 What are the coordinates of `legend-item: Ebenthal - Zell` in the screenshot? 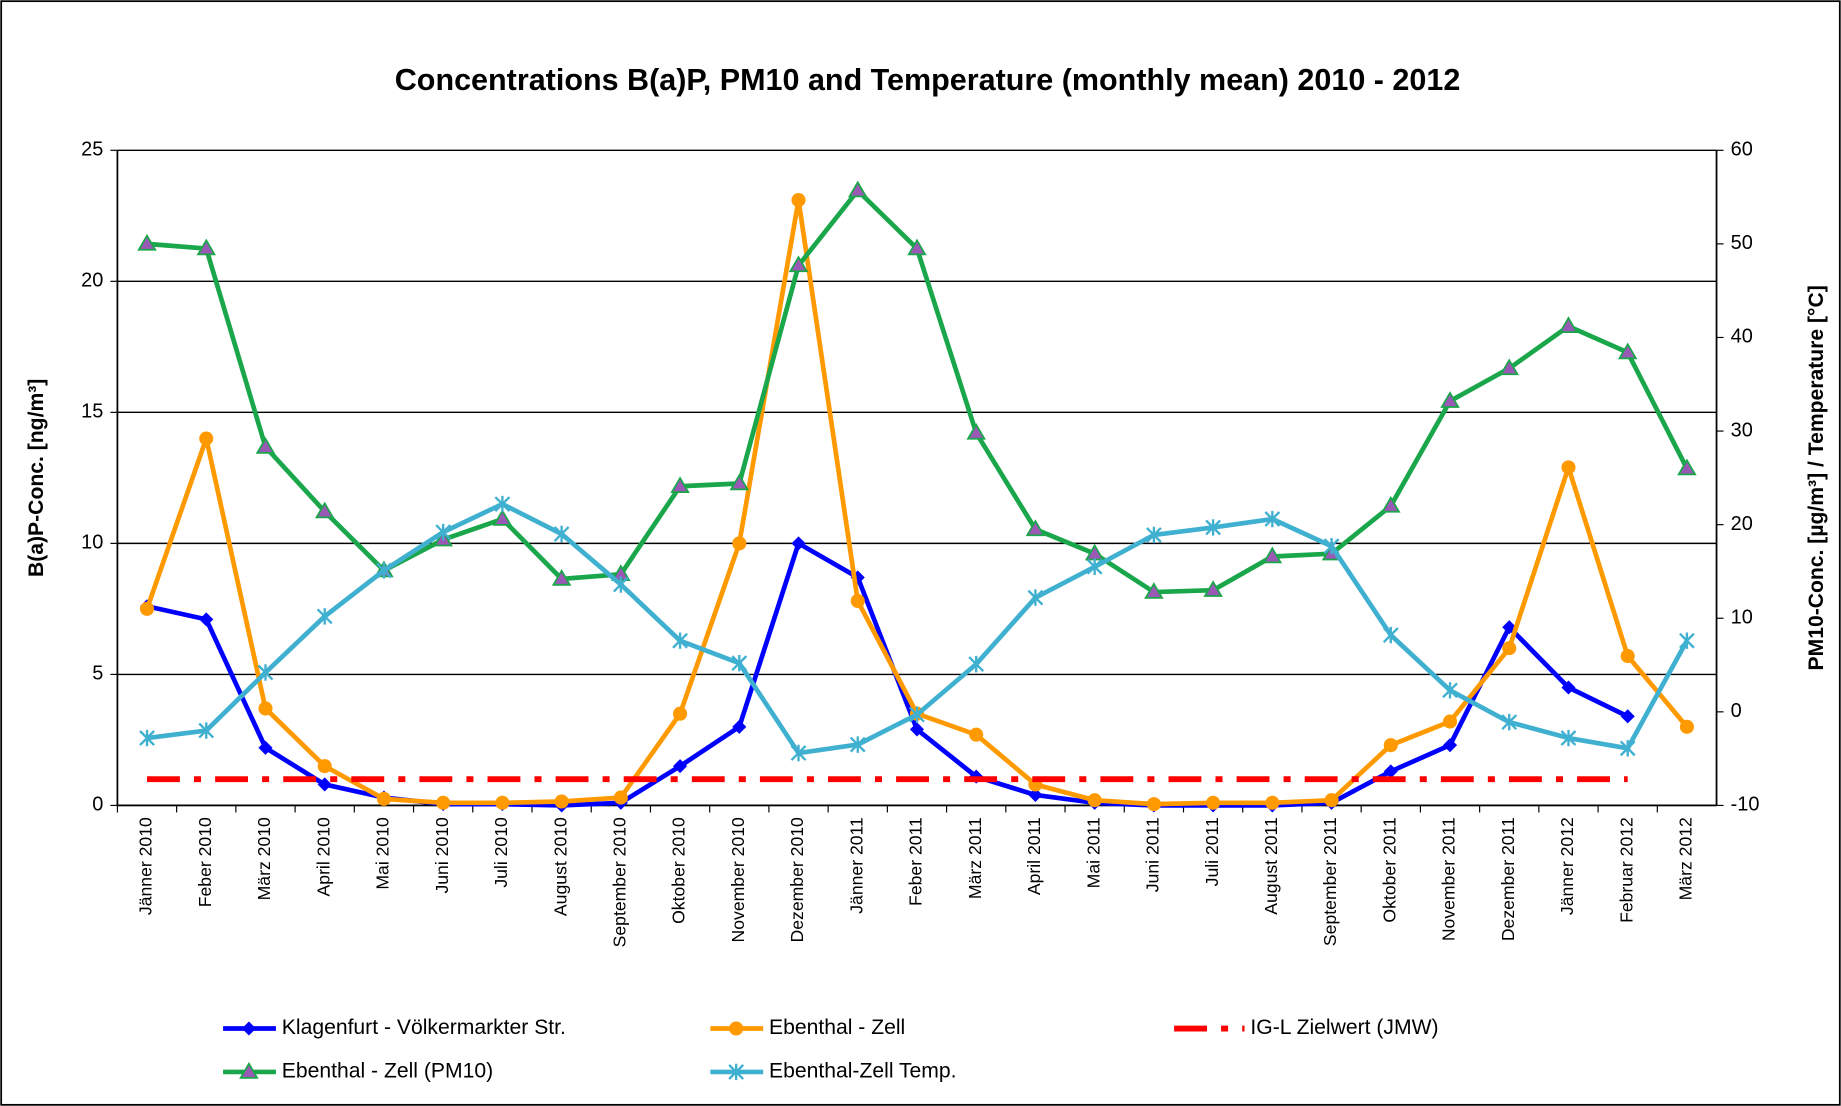 It's located at (807, 1027).